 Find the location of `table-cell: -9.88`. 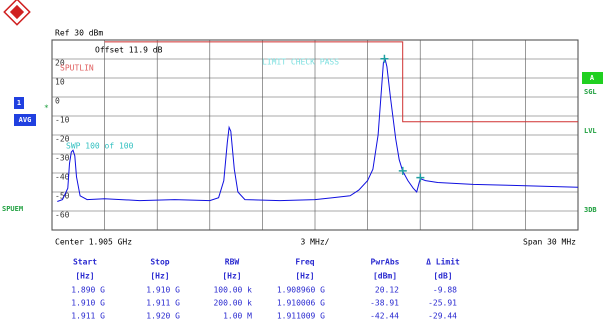

table-cell: -9.88 is located at coordinates (445, 290).